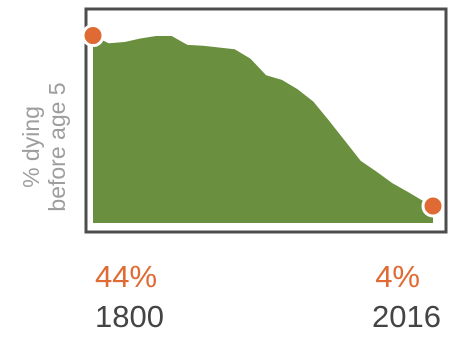  What do you see at coordinates (397, 276) in the screenshot?
I see `end-value-label: 4%` at bounding box center [397, 276].